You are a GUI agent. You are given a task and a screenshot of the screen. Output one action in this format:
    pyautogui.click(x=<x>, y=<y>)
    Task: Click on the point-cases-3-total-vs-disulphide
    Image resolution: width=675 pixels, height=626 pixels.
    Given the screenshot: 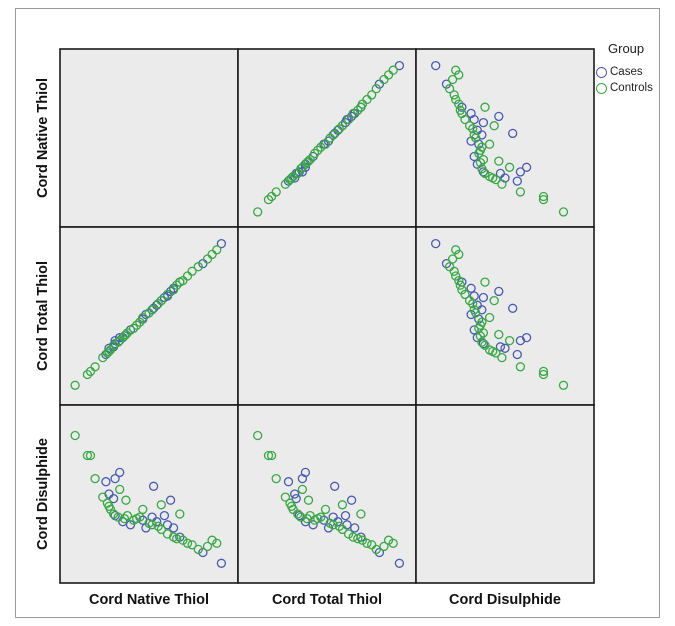 What is the action you would take?
    pyautogui.click(x=483, y=297)
    